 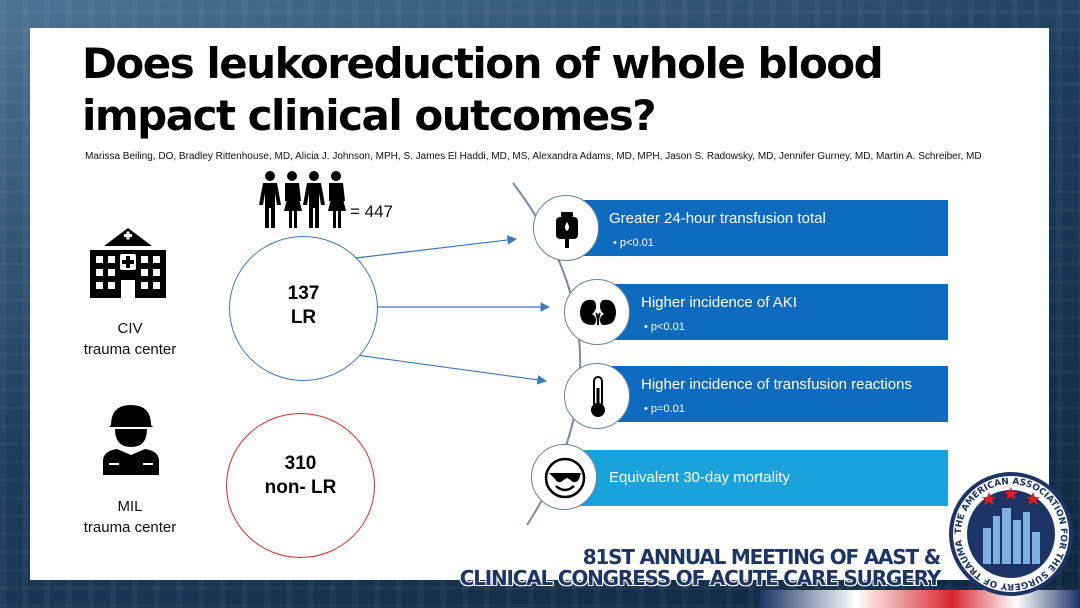 I want to click on mil-center-name: MIL, so click(x=130, y=506).